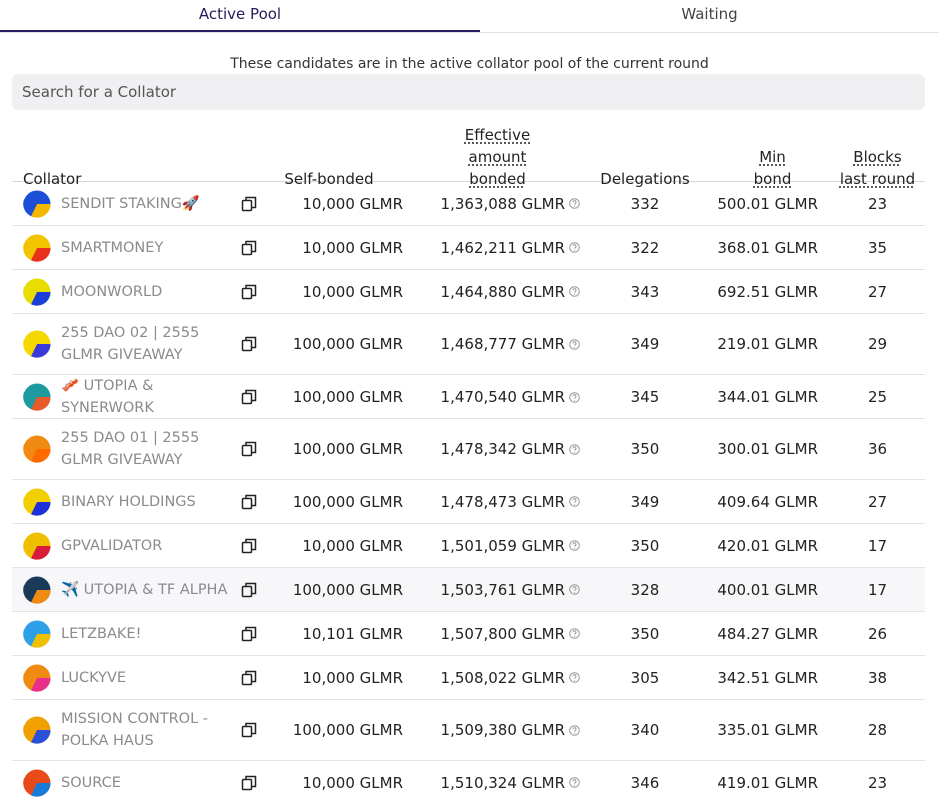  What do you see at coordinates (767, 247) in the screenshot?
I see `min-bond: 368.01 GLMR` at bounding box center [767, 247].